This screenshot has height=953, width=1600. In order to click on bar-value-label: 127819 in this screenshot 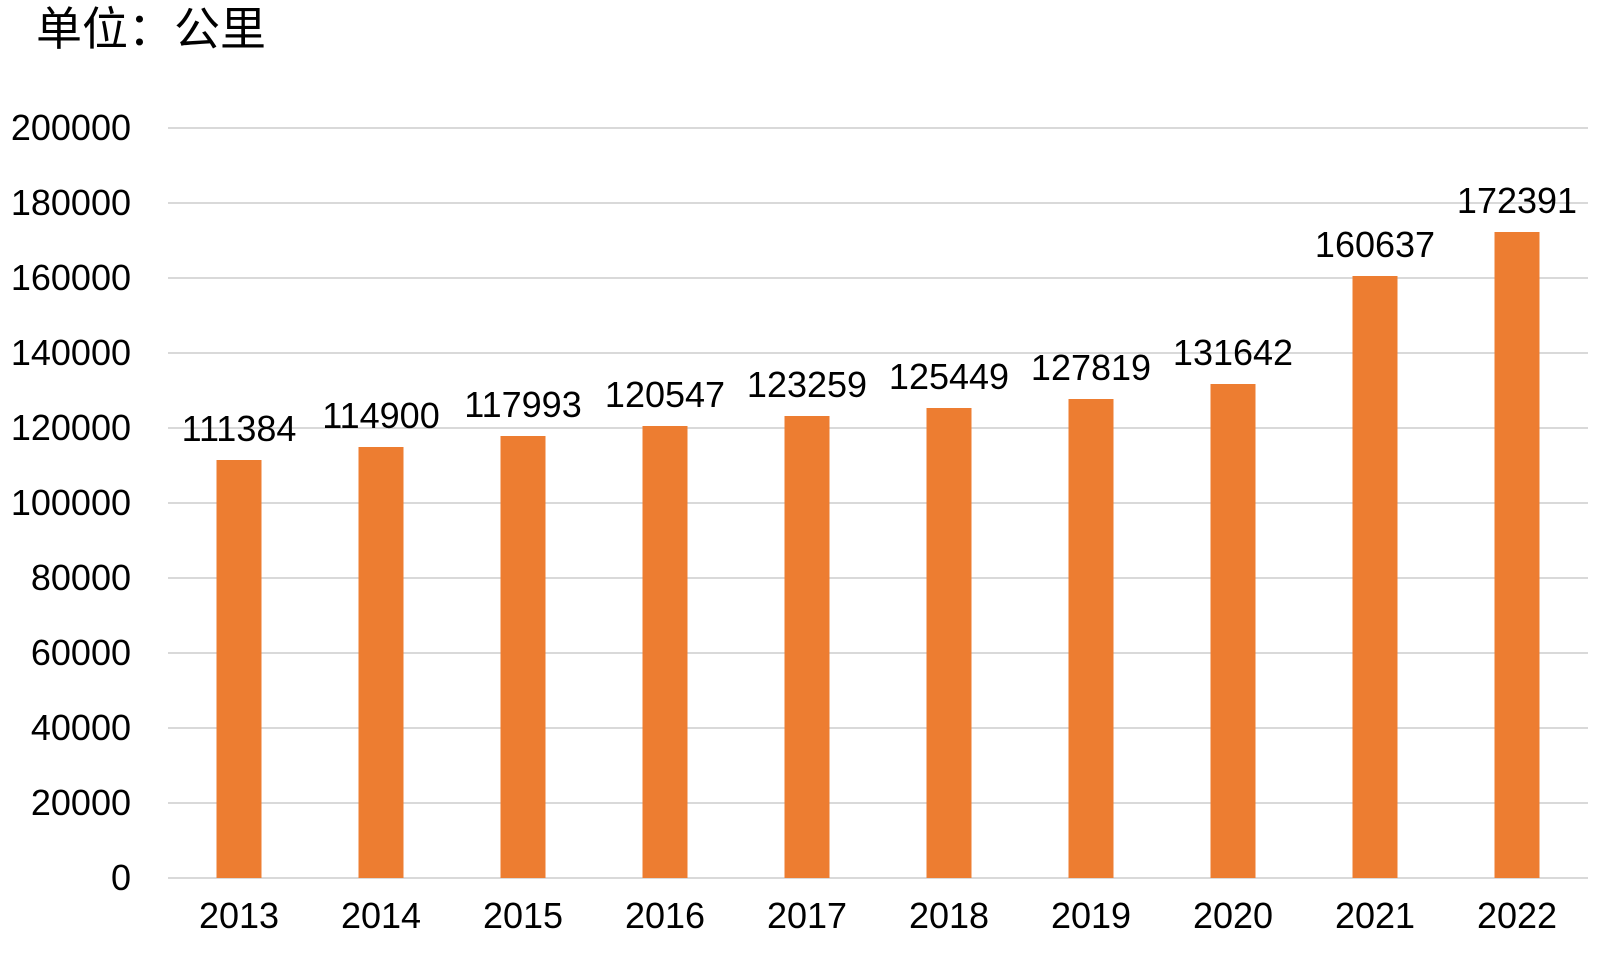, I will do `click(1091, 367)`.